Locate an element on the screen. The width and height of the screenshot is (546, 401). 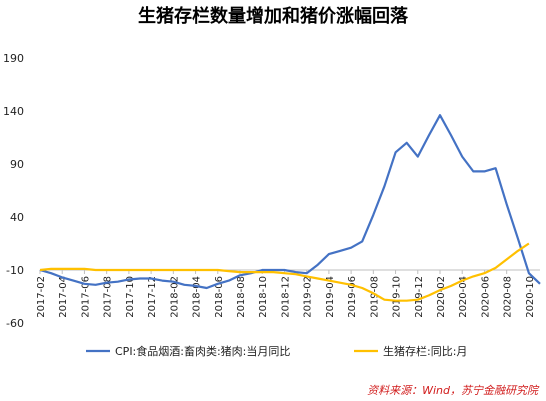
x-tick-label: 2020-02 is located at coordinates (441, 297).